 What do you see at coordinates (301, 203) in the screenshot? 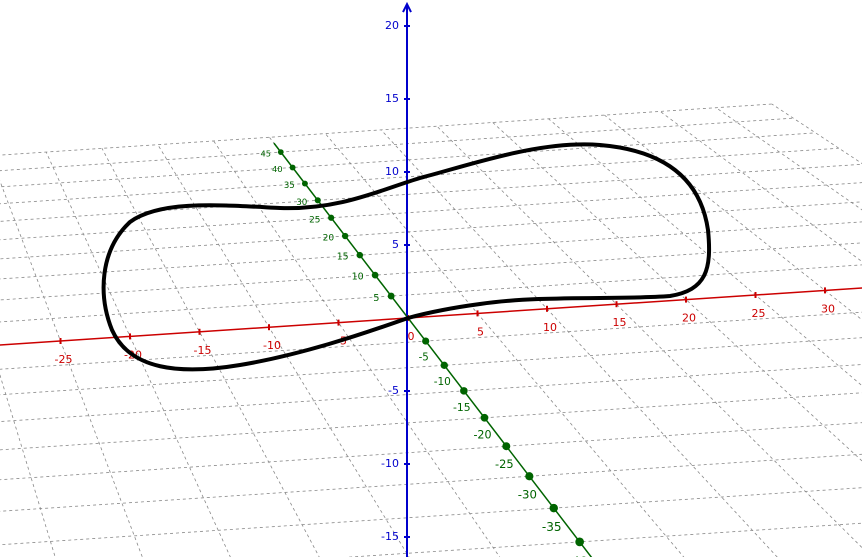
I see `y-tick-label: 30` at bounding box center [301, 203].